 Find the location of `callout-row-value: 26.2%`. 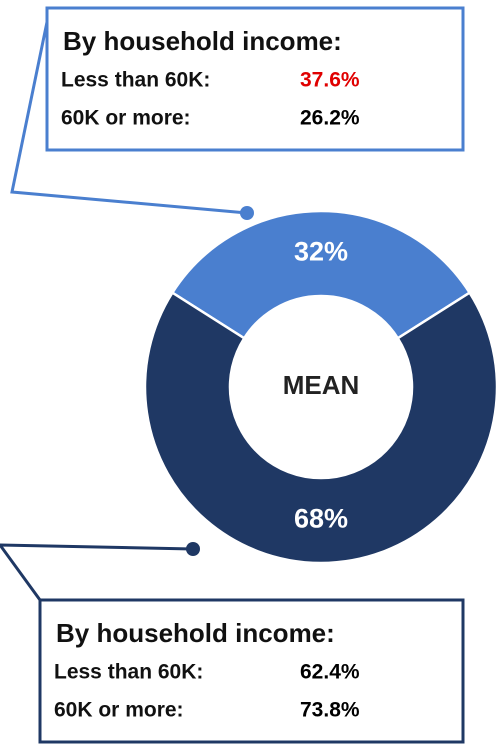

callout-row-value: 26.2% is located at coordinates (330, 118).